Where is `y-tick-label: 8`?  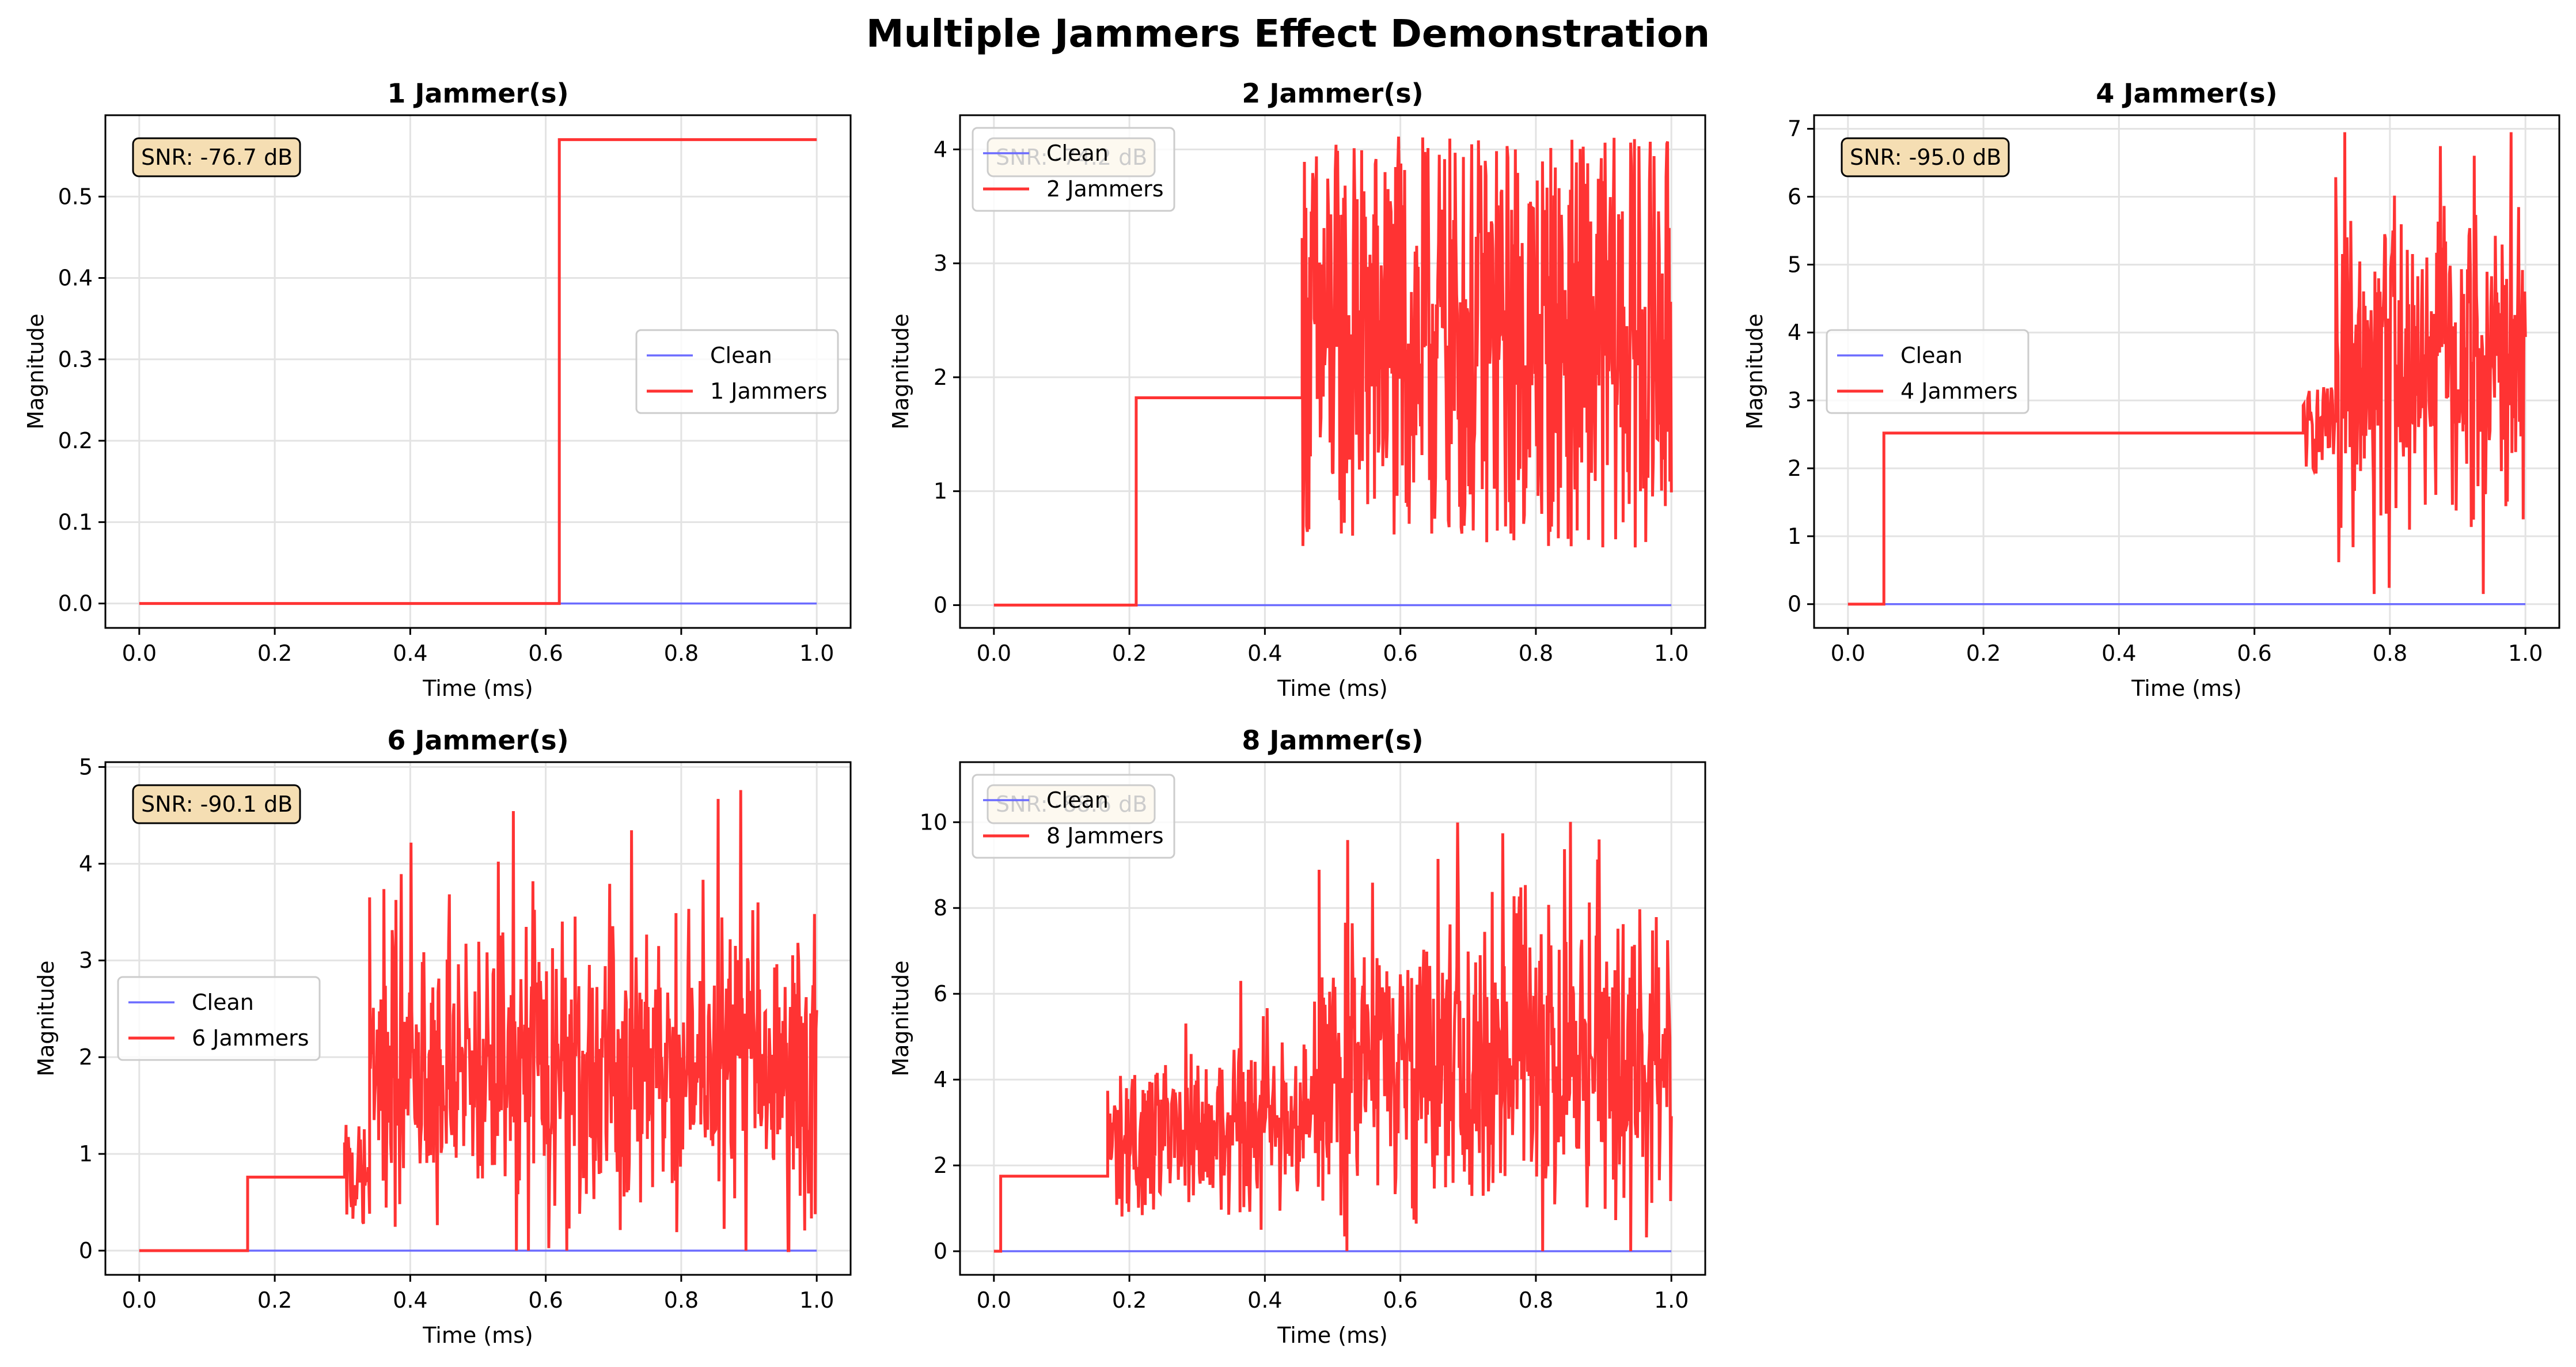 y-tick-label: 8 is located at coordinates (940, 908).